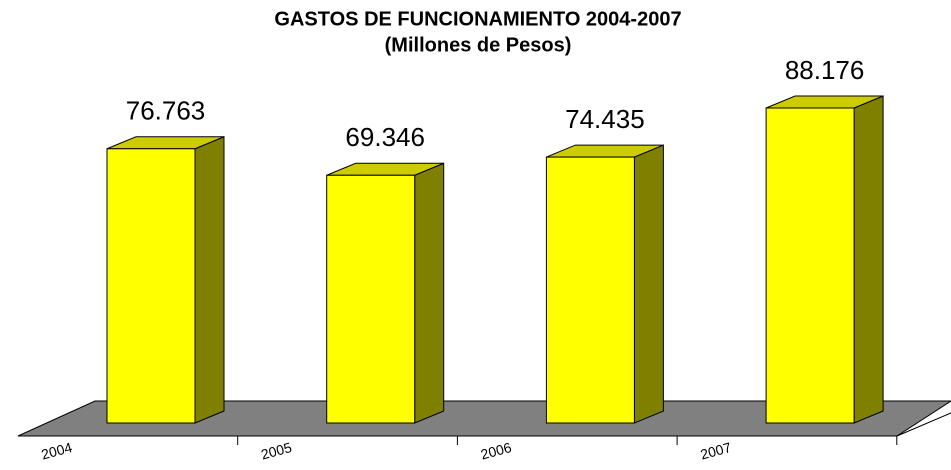 This screenshot has height=470, width=951. Describe the element at coordinates (385, 137) in the screenshot. I see `value-label: 69.346` at that location.